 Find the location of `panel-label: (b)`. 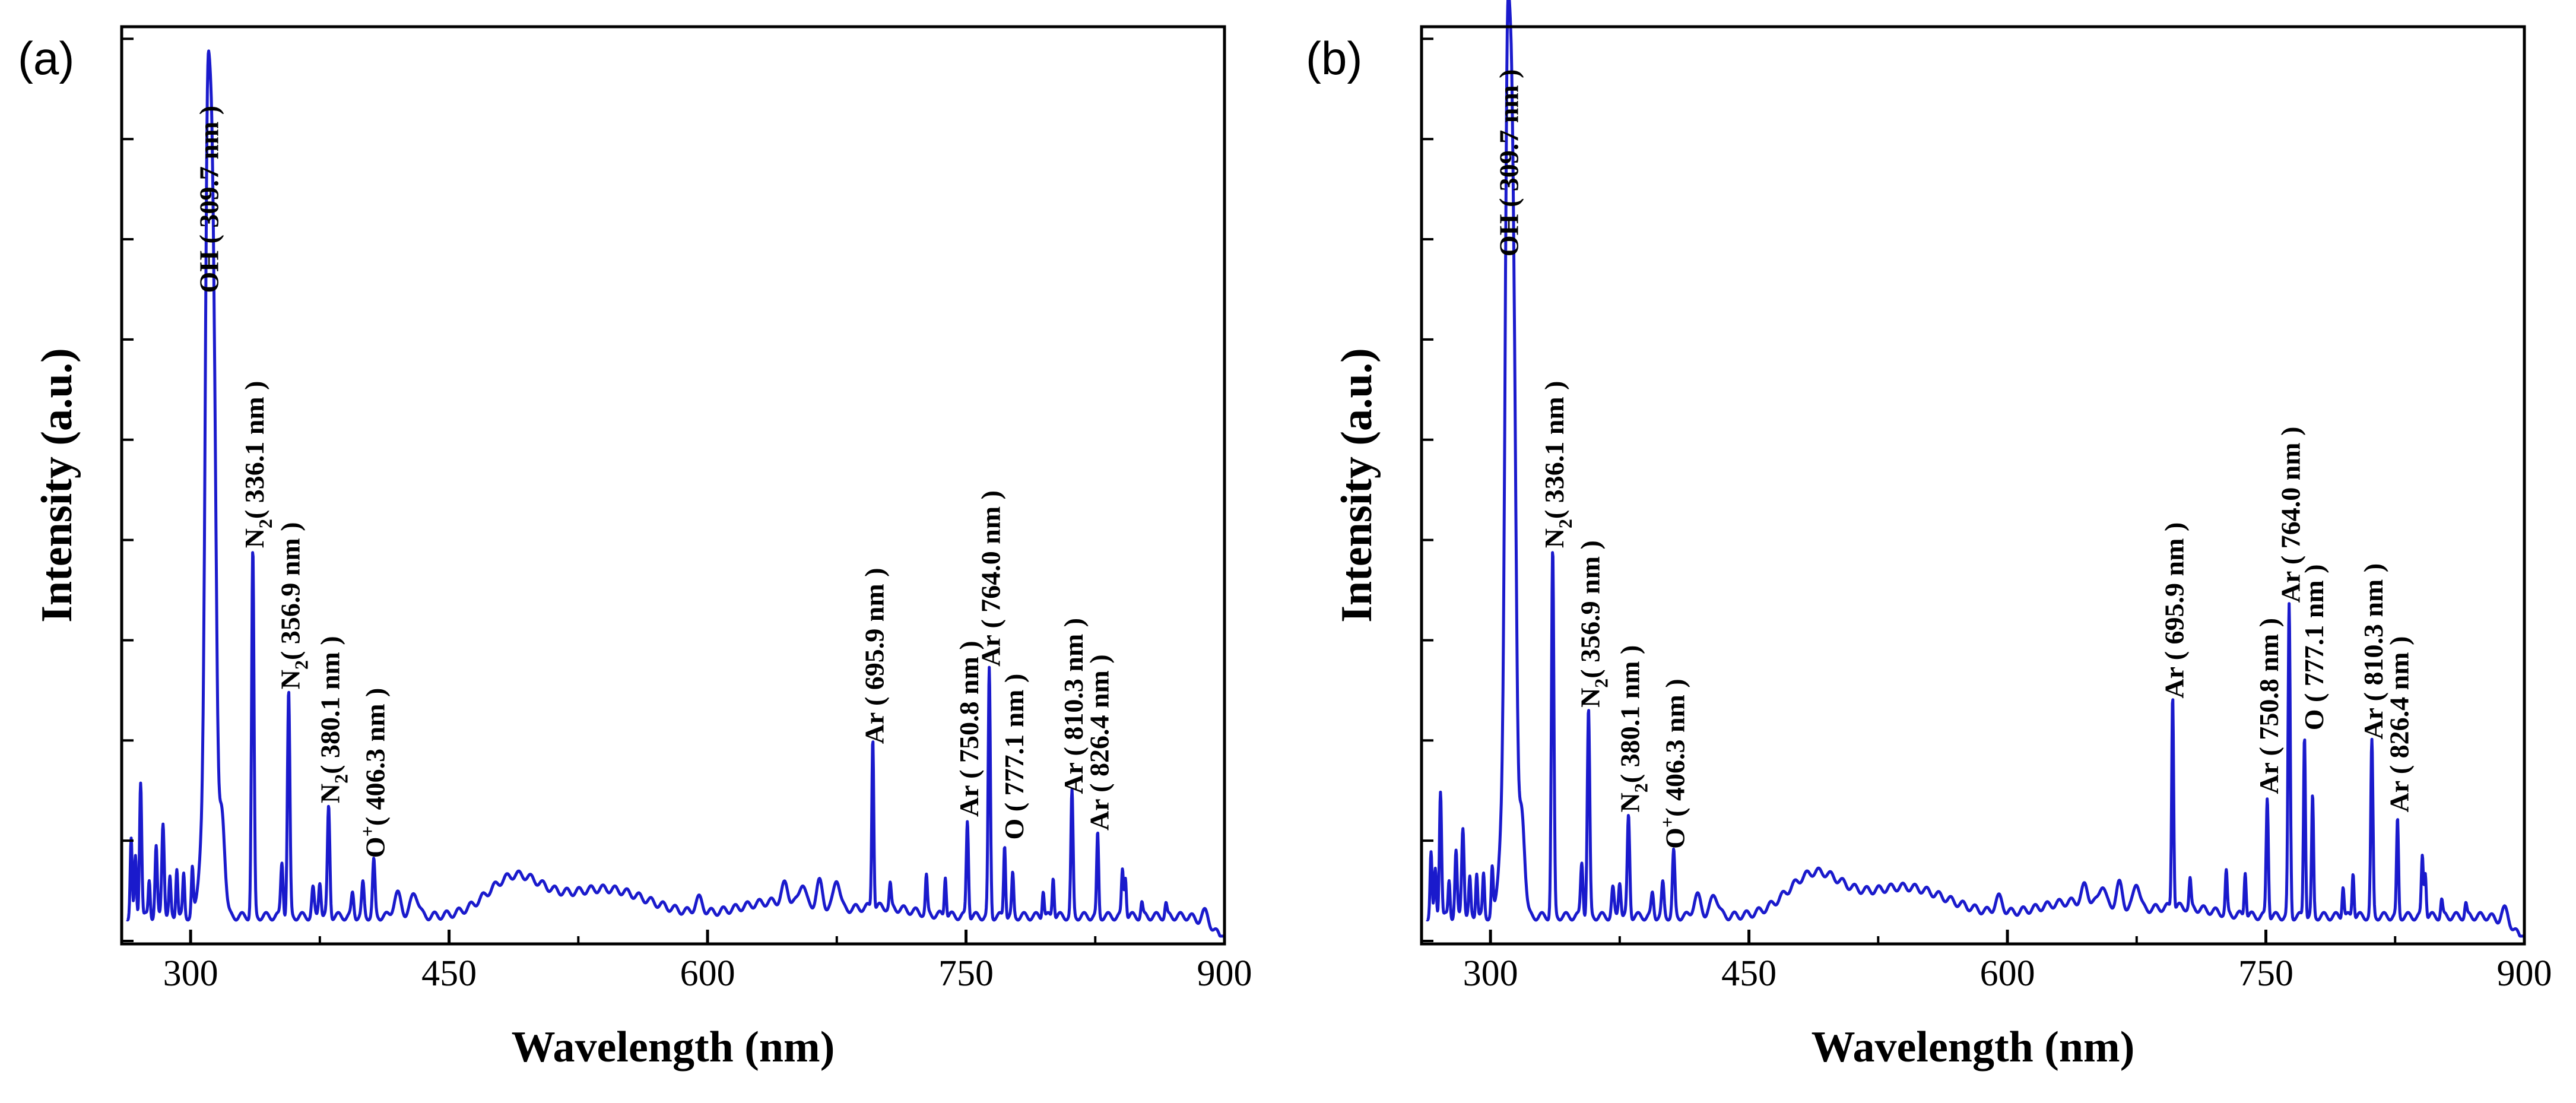

panel-label: (b) is located at coordinates (1334, 58).